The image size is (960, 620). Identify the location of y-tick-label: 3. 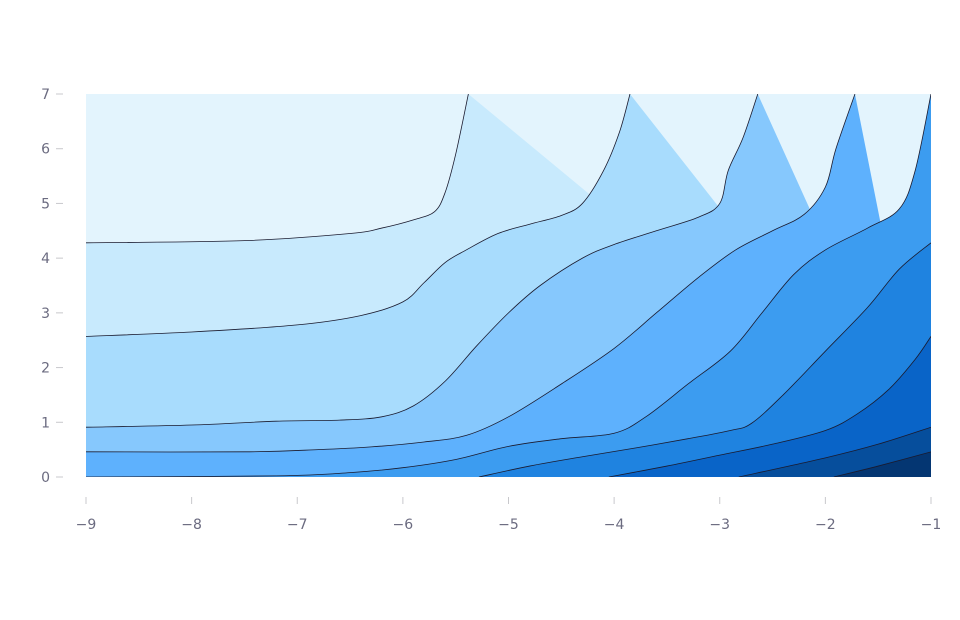
(45, 314).